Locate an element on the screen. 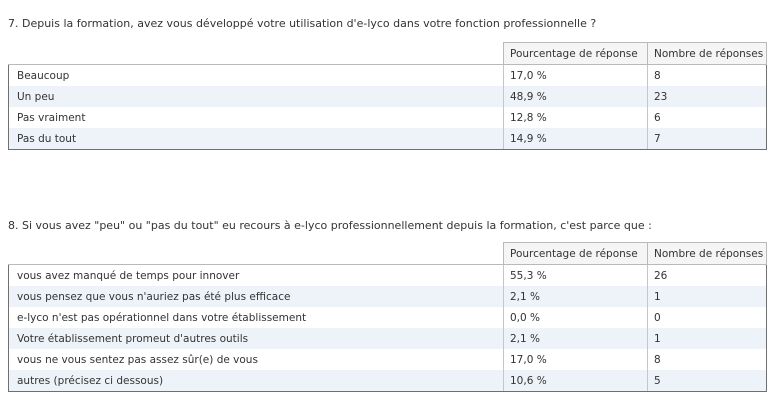 This screenshot has width=773, height=407. answer-count: 26 is located at coordinates (707, 275).